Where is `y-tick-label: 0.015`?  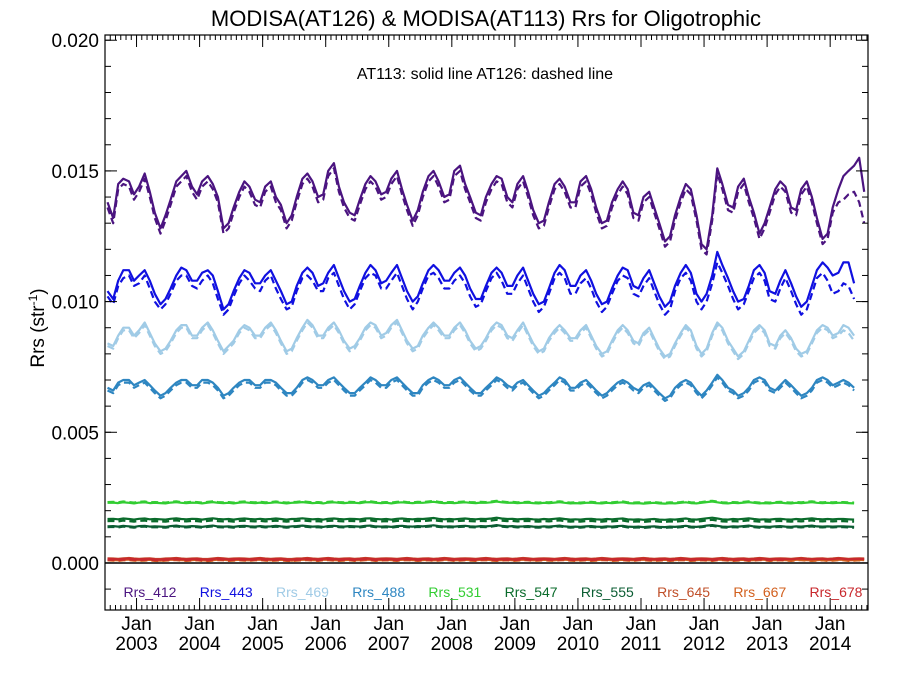
y-tick-label: 0.015 is located at coordinates (75, 172).